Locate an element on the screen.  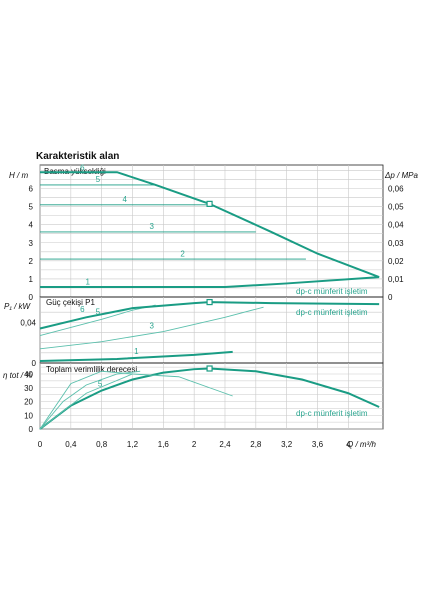
power-curve-label-5: 5 is located at coordinates (98, 311).